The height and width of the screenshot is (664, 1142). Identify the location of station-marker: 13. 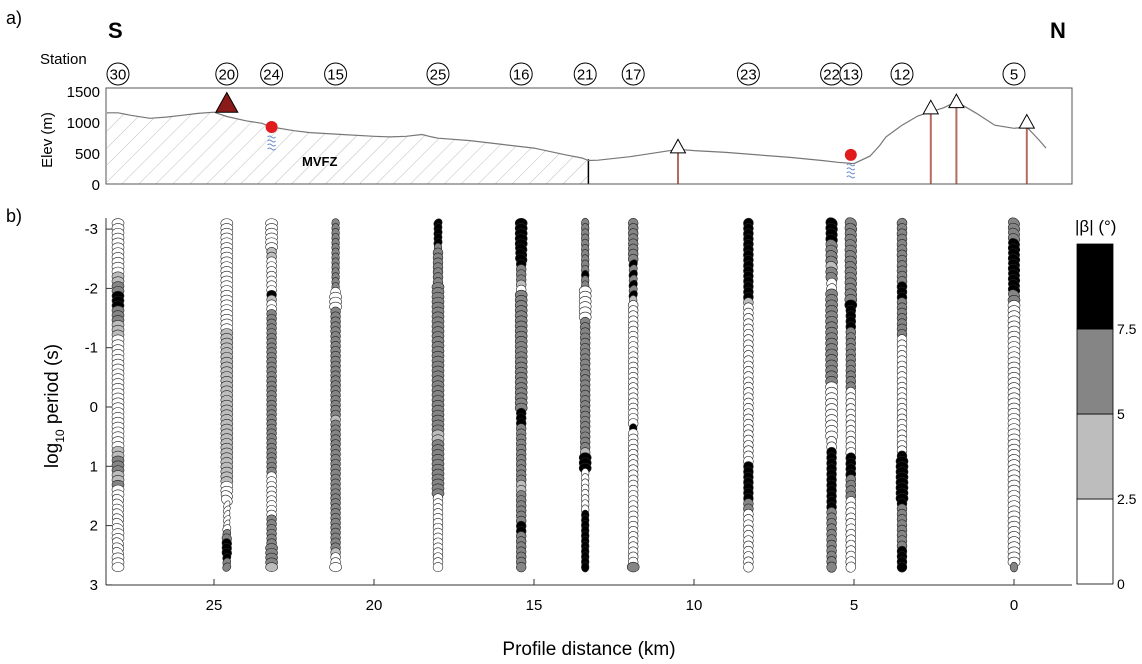
(851, 74).